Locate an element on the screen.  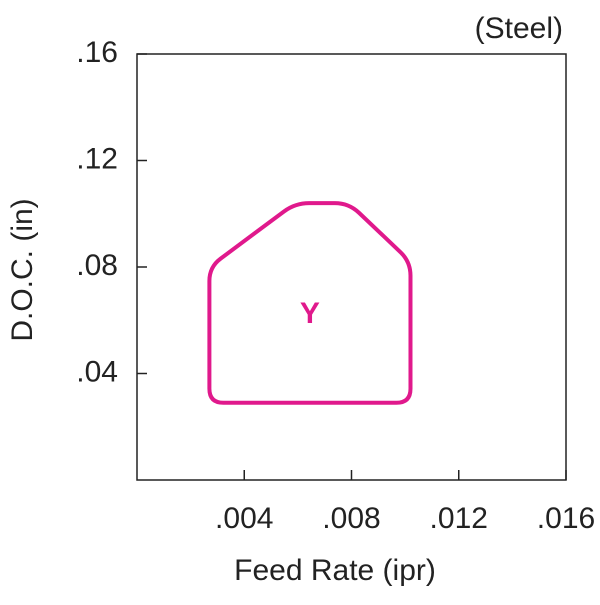
y-tick-label: .04 is located at coordinates (97, 371).